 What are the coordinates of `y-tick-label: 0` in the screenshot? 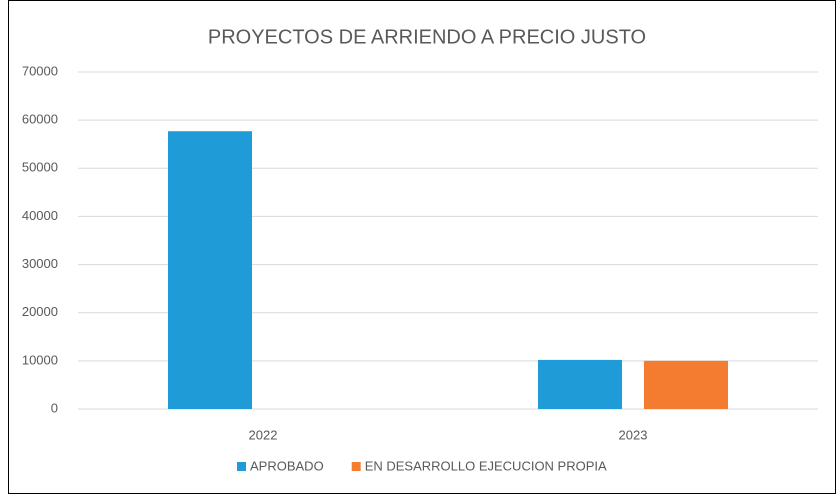 It's located at (54, 407).